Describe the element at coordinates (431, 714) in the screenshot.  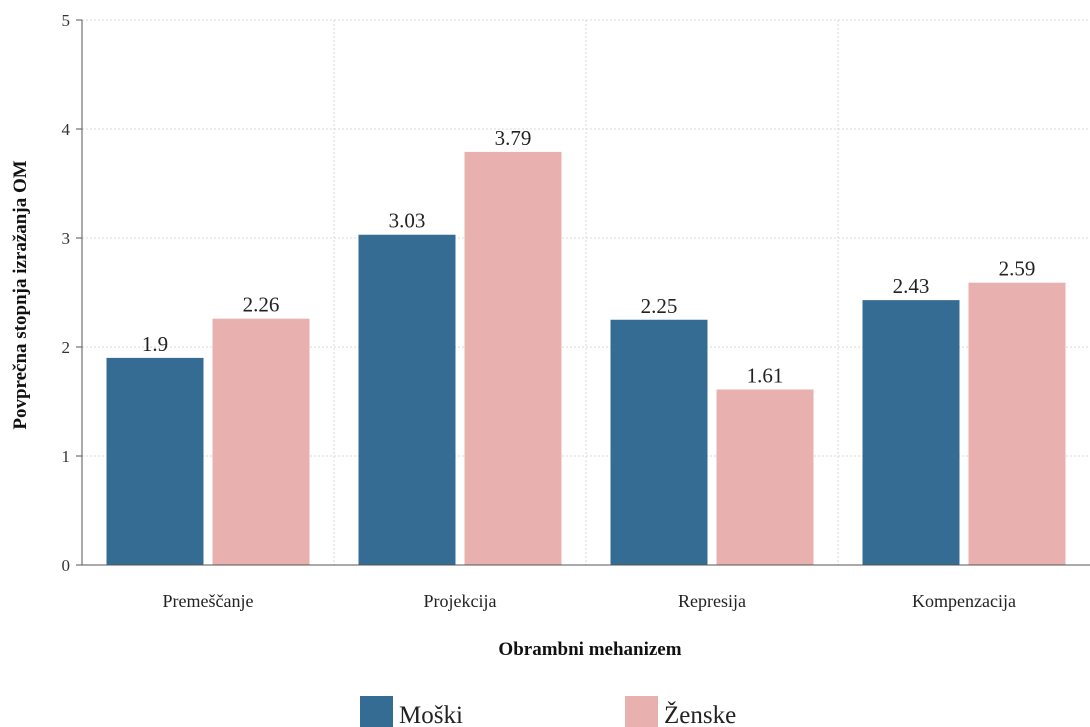
I see `legend-label: Moški` at that location.